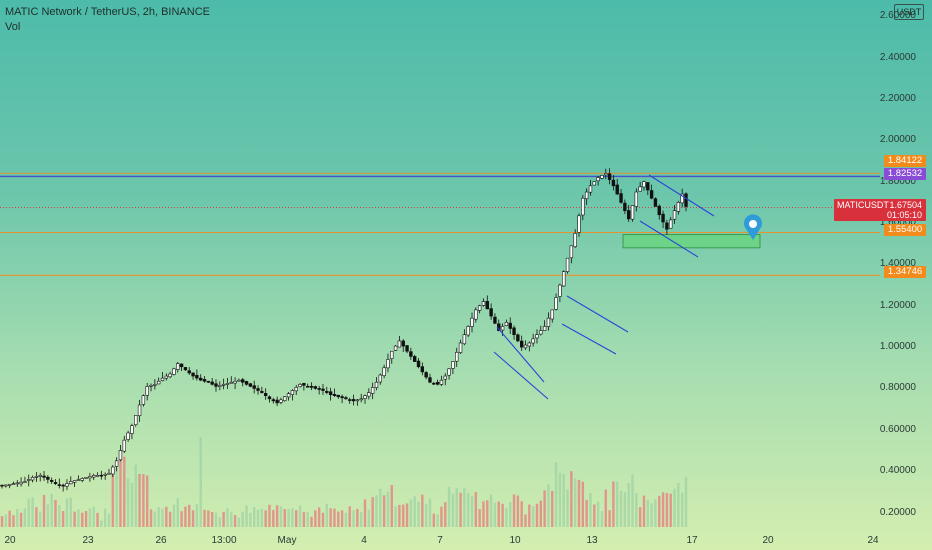 The width and height of the screenshot is (932, 550). What do you see at coordinates (897, 140) in the screenshot?
I see `y-tick-label: 2.00000` at bounding box center [897, 140].